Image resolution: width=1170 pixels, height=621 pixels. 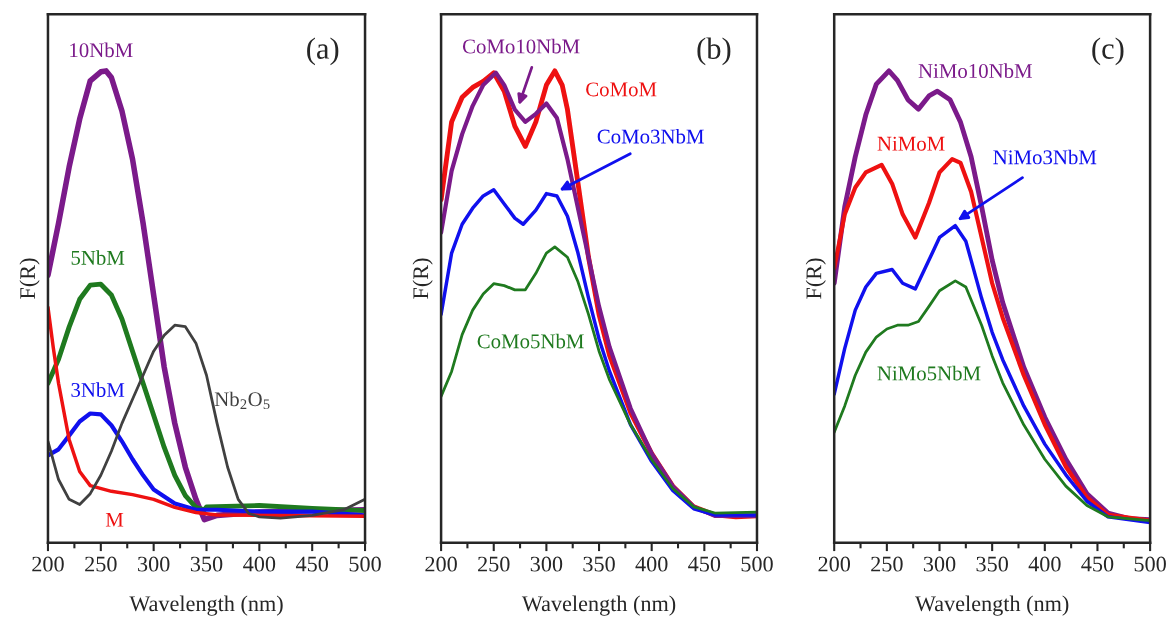 I want to click on text: (a), so click(x=323, y=51).